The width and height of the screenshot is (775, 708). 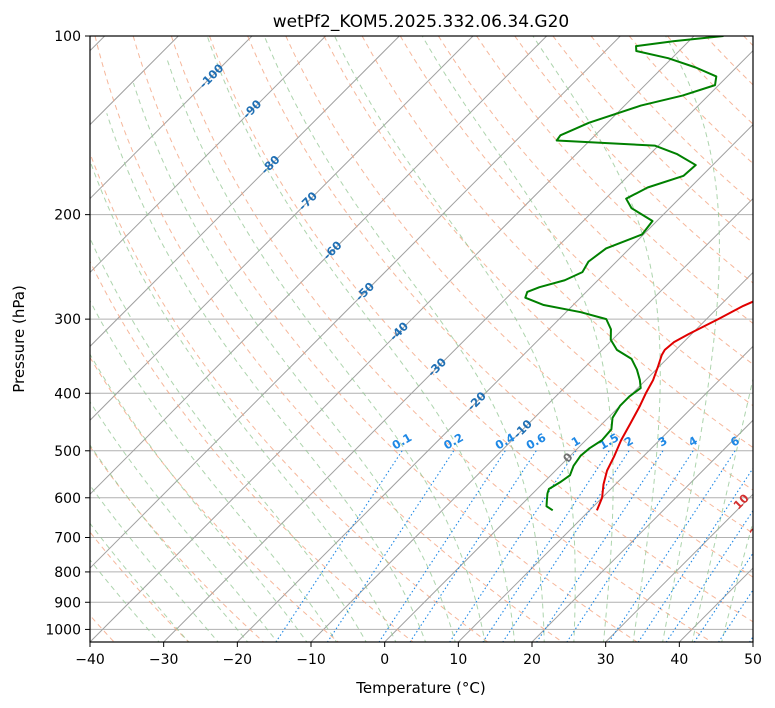 I want to click on x-tick-label: −20, so click(x=238, y=660).